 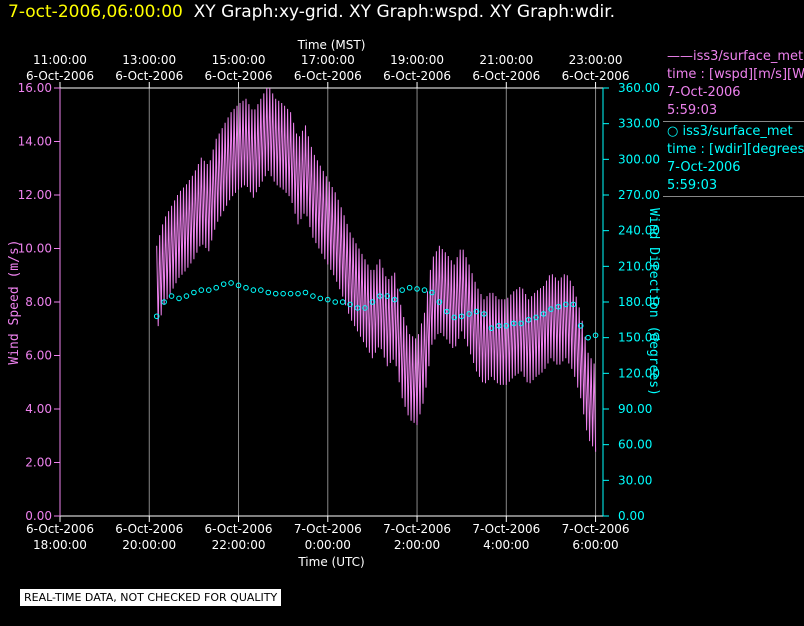 I want to click on top-tick-label-time: 23:00:00, so click(x=596, y=60).